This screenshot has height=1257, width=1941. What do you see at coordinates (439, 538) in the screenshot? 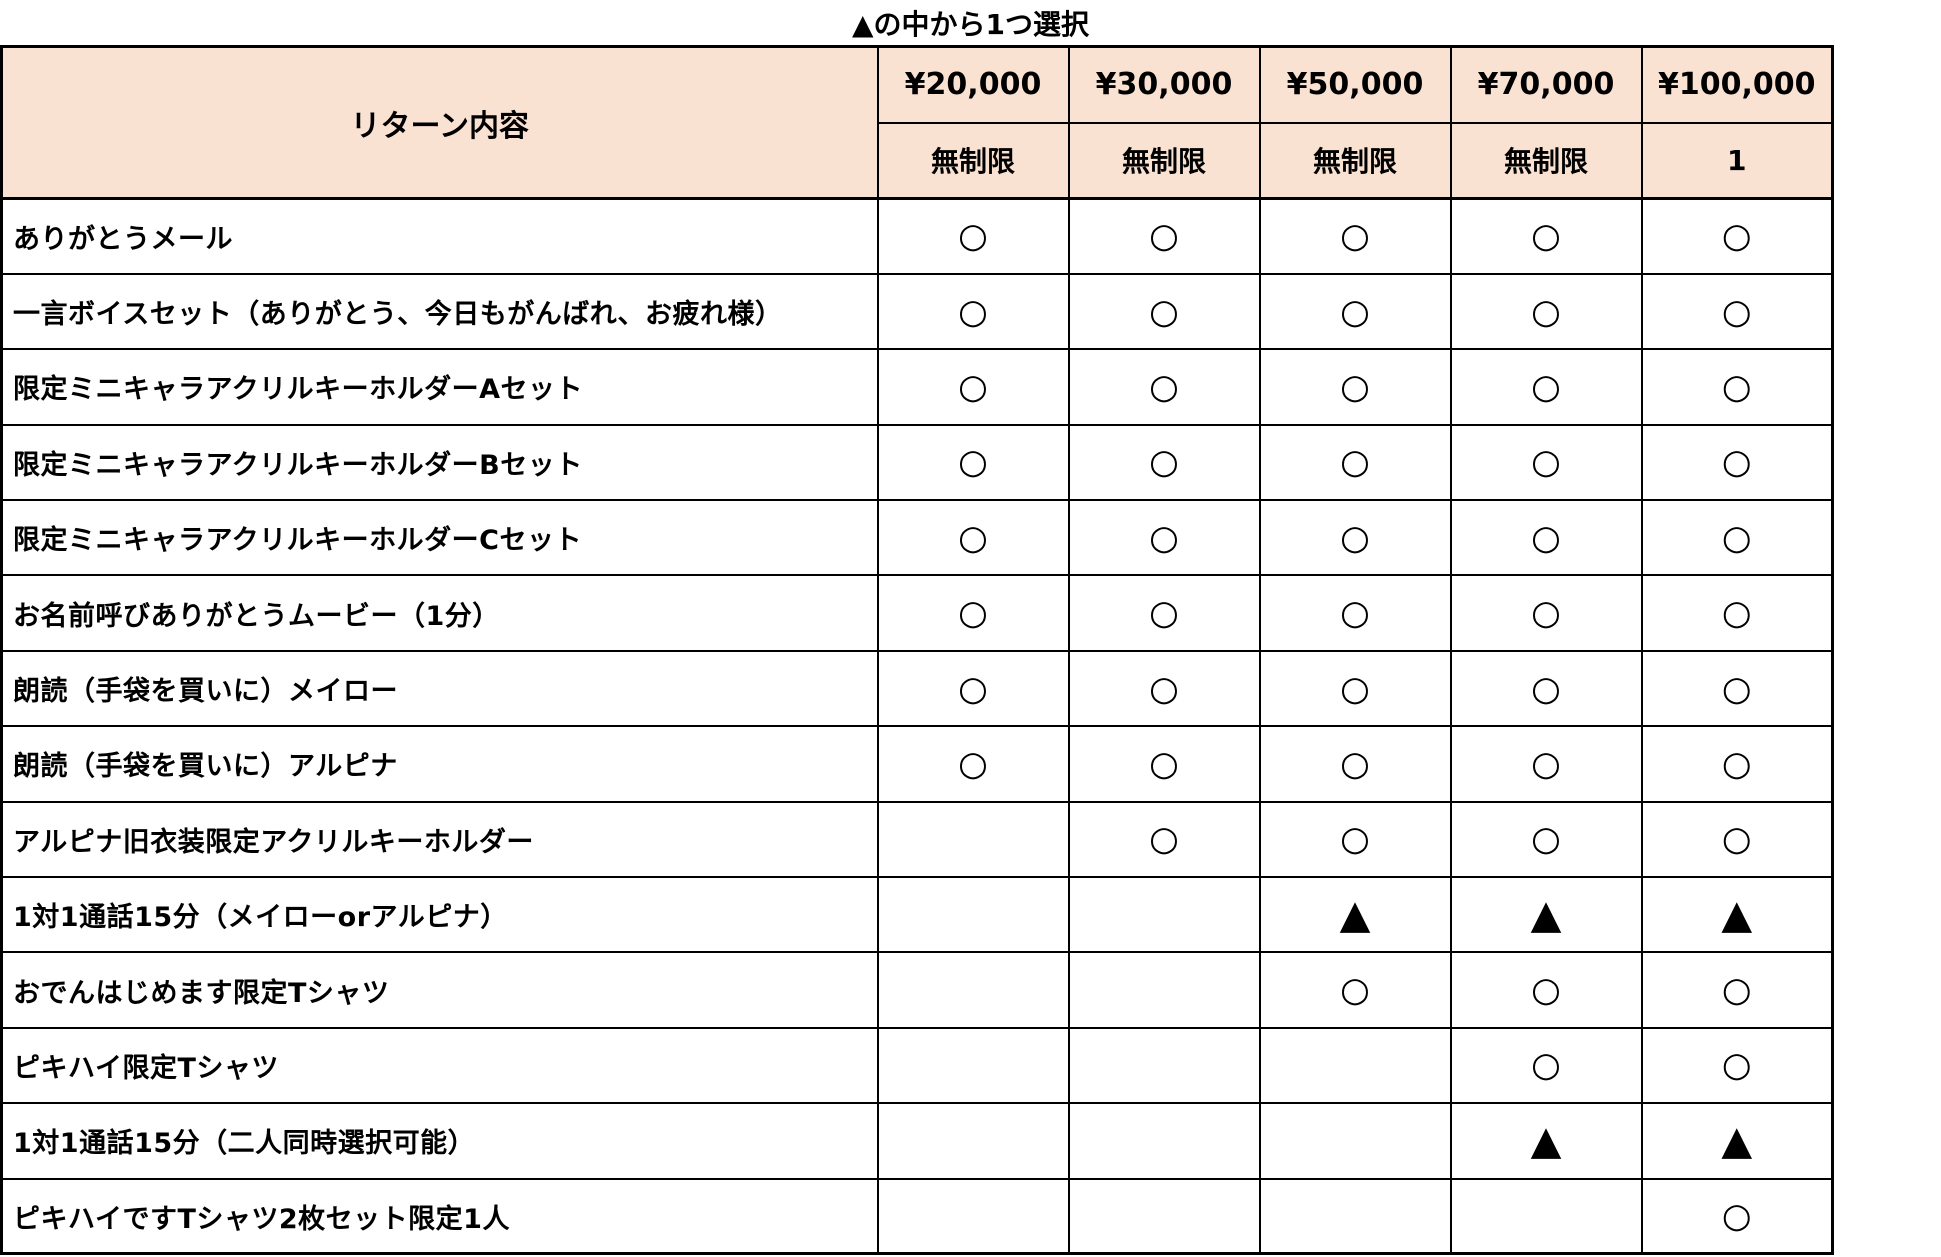
I see `return-label: 限定ミニキャラアクリルキーホルダーCセット` at bounding box center [439, 538].